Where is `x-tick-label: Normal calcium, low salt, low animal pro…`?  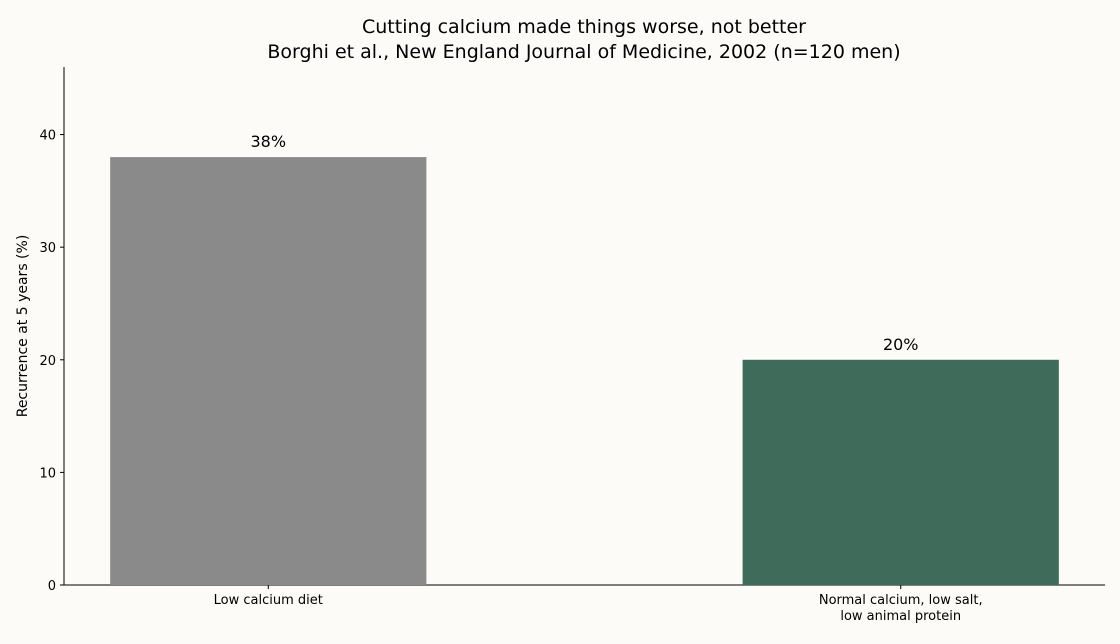 x-tick-label: Normal calcium, low salt, low animal pro… is located at coordinates (900, 608).